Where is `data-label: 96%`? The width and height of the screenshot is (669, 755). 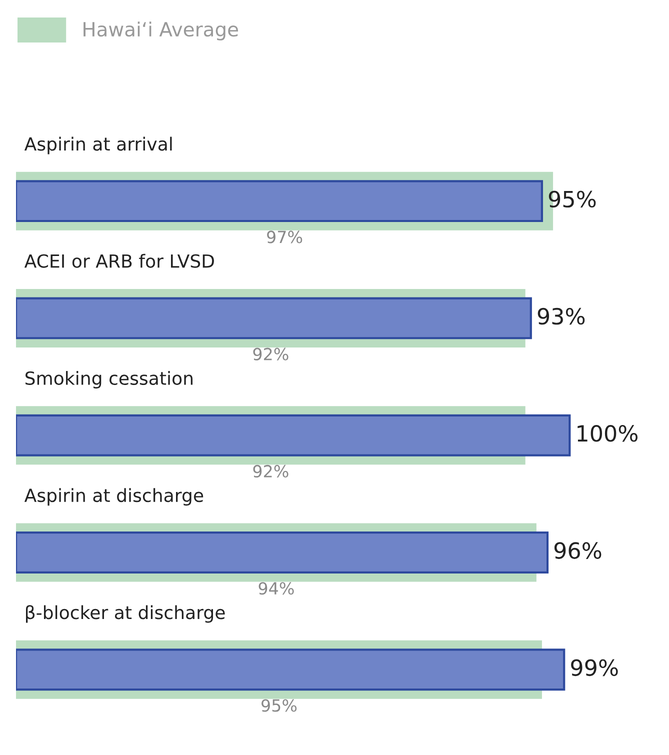 data-label: 96% is located at coordinates (578, 550).